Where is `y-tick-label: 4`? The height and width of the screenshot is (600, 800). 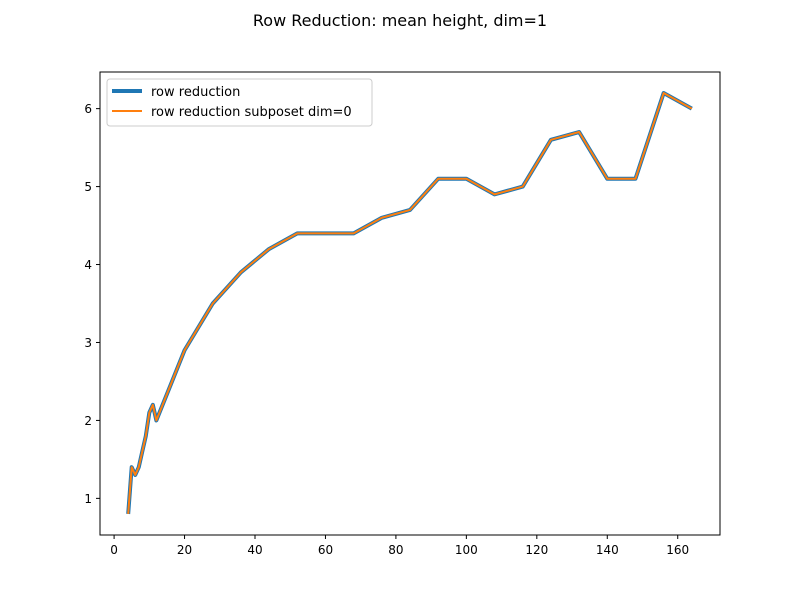
y-tick-label: 4 is located at coordinates (88, 265).